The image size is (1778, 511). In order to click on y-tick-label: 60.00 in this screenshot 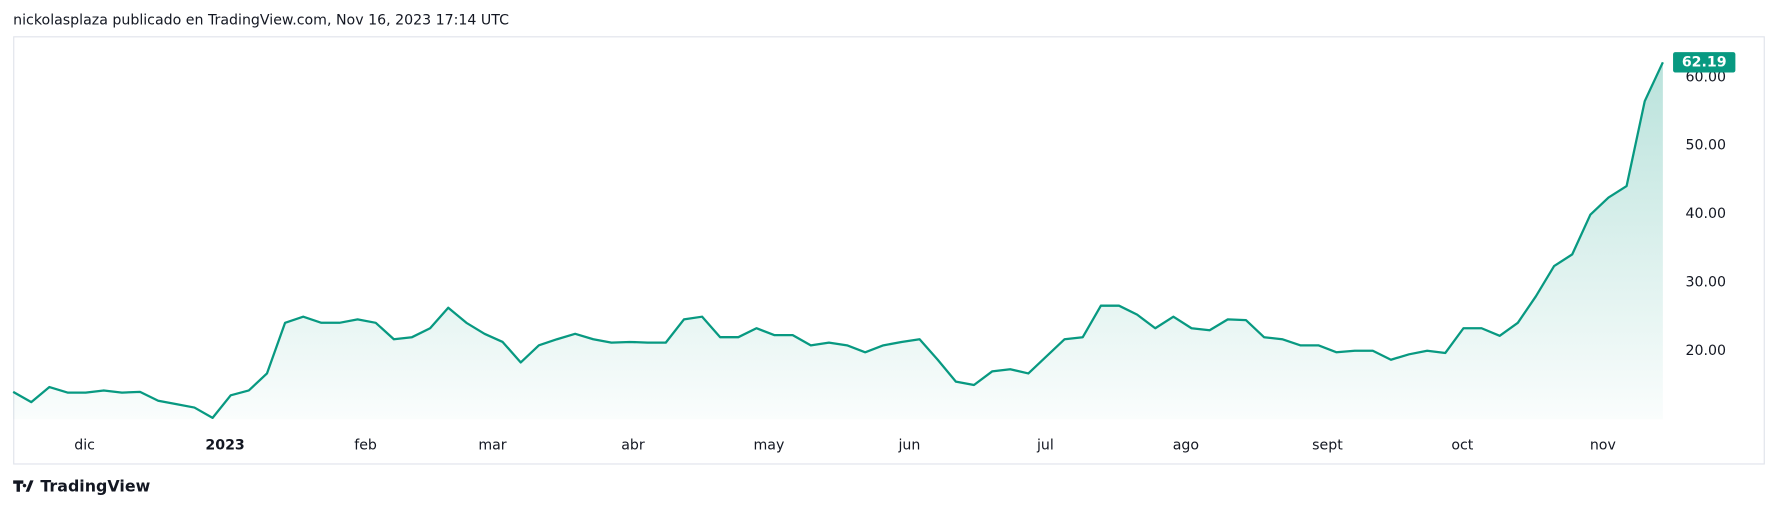, I will do `click(1706, 77)`.